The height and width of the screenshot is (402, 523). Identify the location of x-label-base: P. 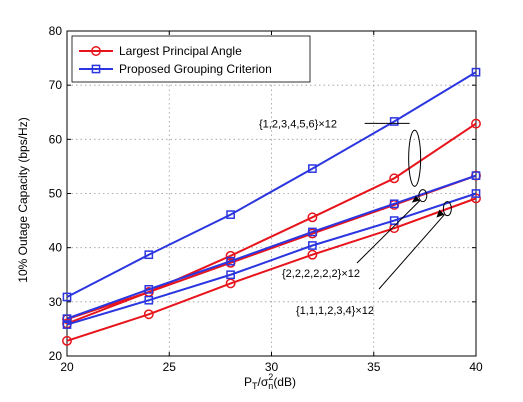
(248, 382).